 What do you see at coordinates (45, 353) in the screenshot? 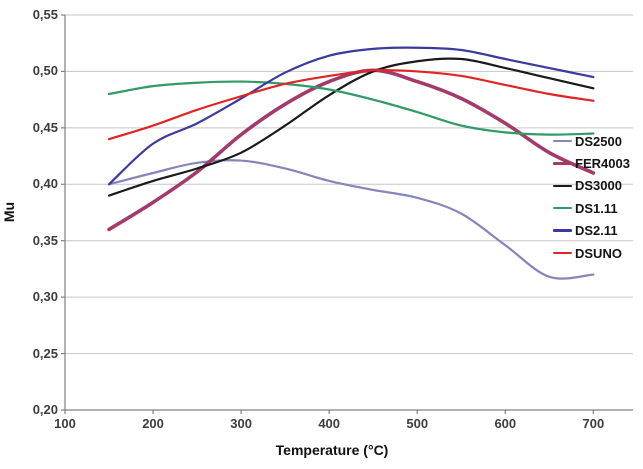
I see `y-tick-label: 0,25` at bounding box center [45, 353].